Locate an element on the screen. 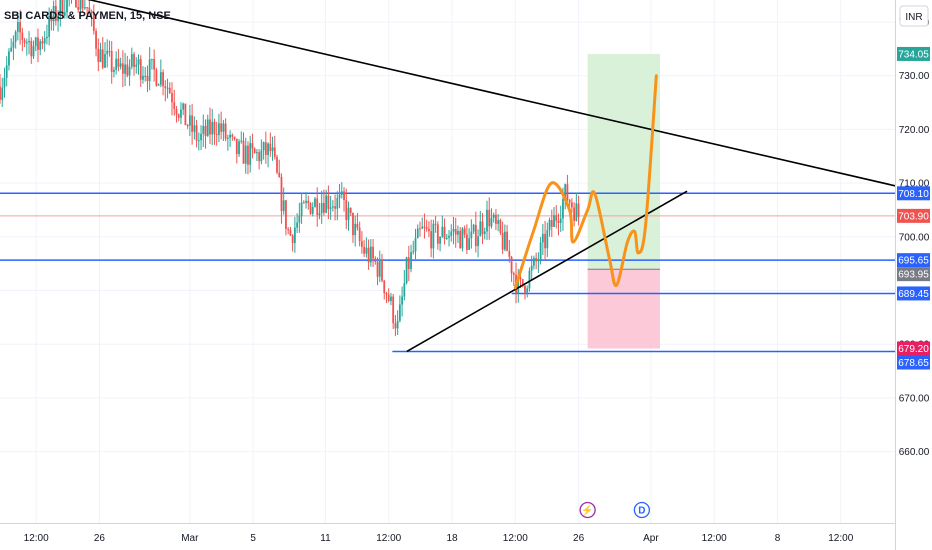  event-markers: ⚡ D is located at coordinates (615, 510).